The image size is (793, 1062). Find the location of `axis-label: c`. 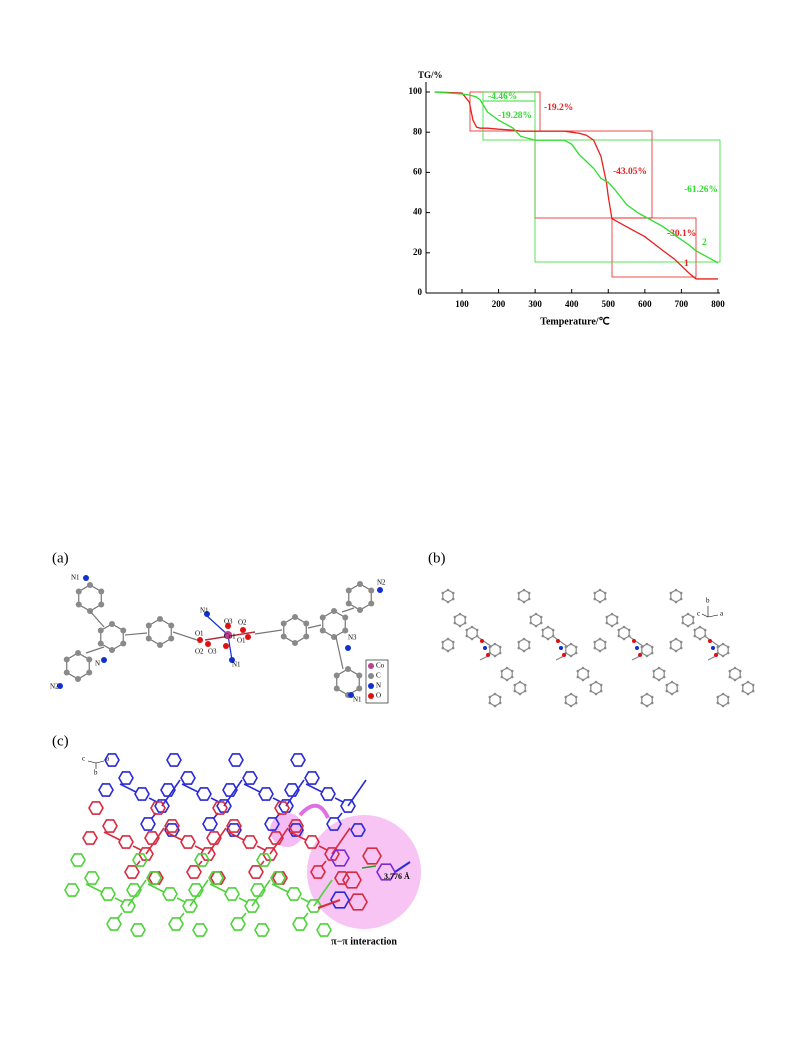

axis-label: c is located at coordinates (83, 759).